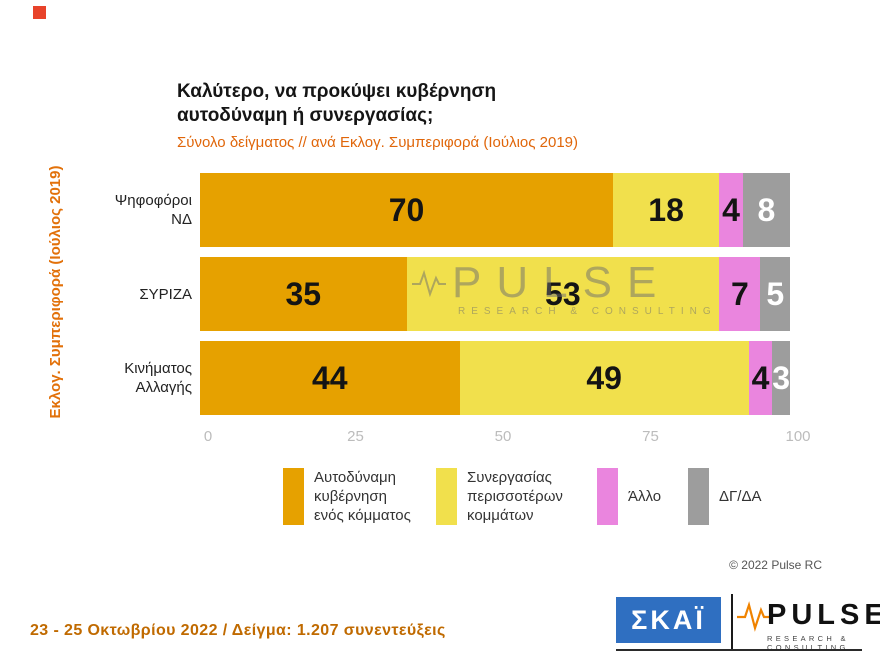 The height and width of the screenshot is (660, 880). Describe the element at coordinates (153, 210) in the screenshot. I see `category-label: Ψηφοφόροι ΝΔ` at that location.